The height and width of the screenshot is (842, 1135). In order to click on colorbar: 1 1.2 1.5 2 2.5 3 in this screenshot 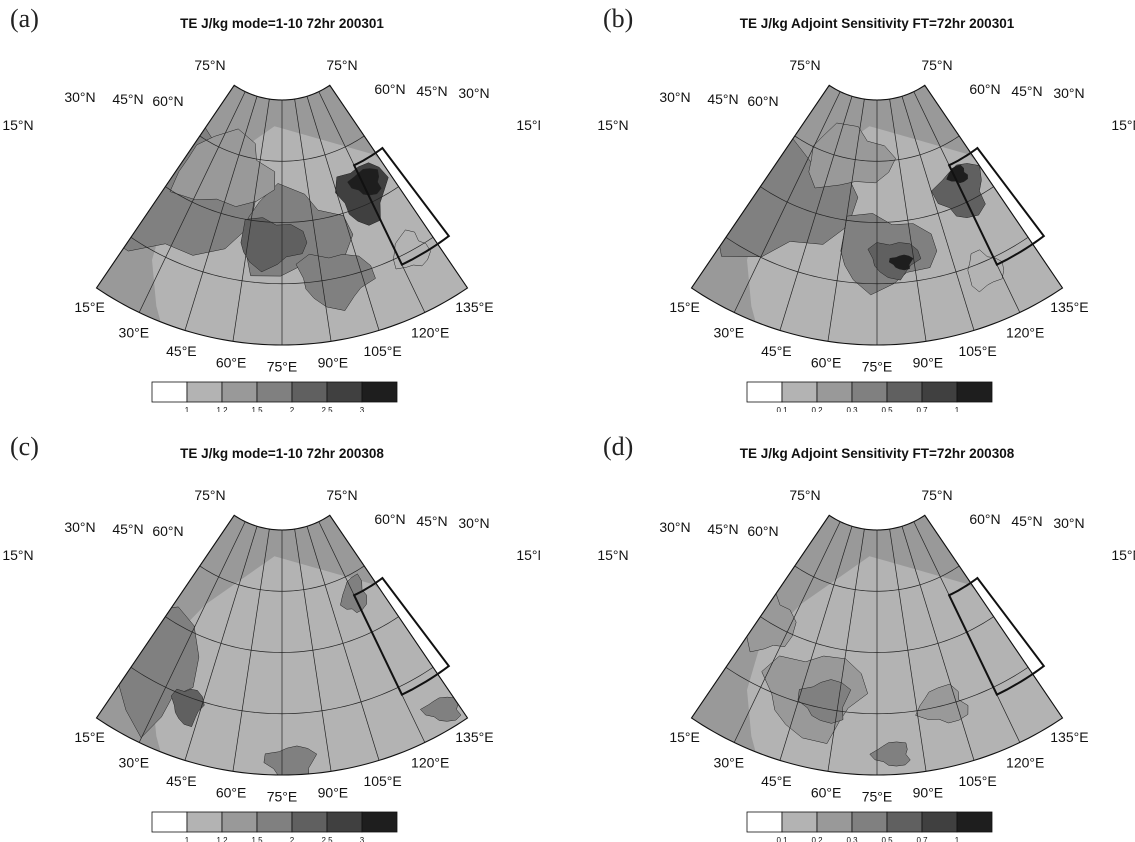, I will do `click(274, 826)`.